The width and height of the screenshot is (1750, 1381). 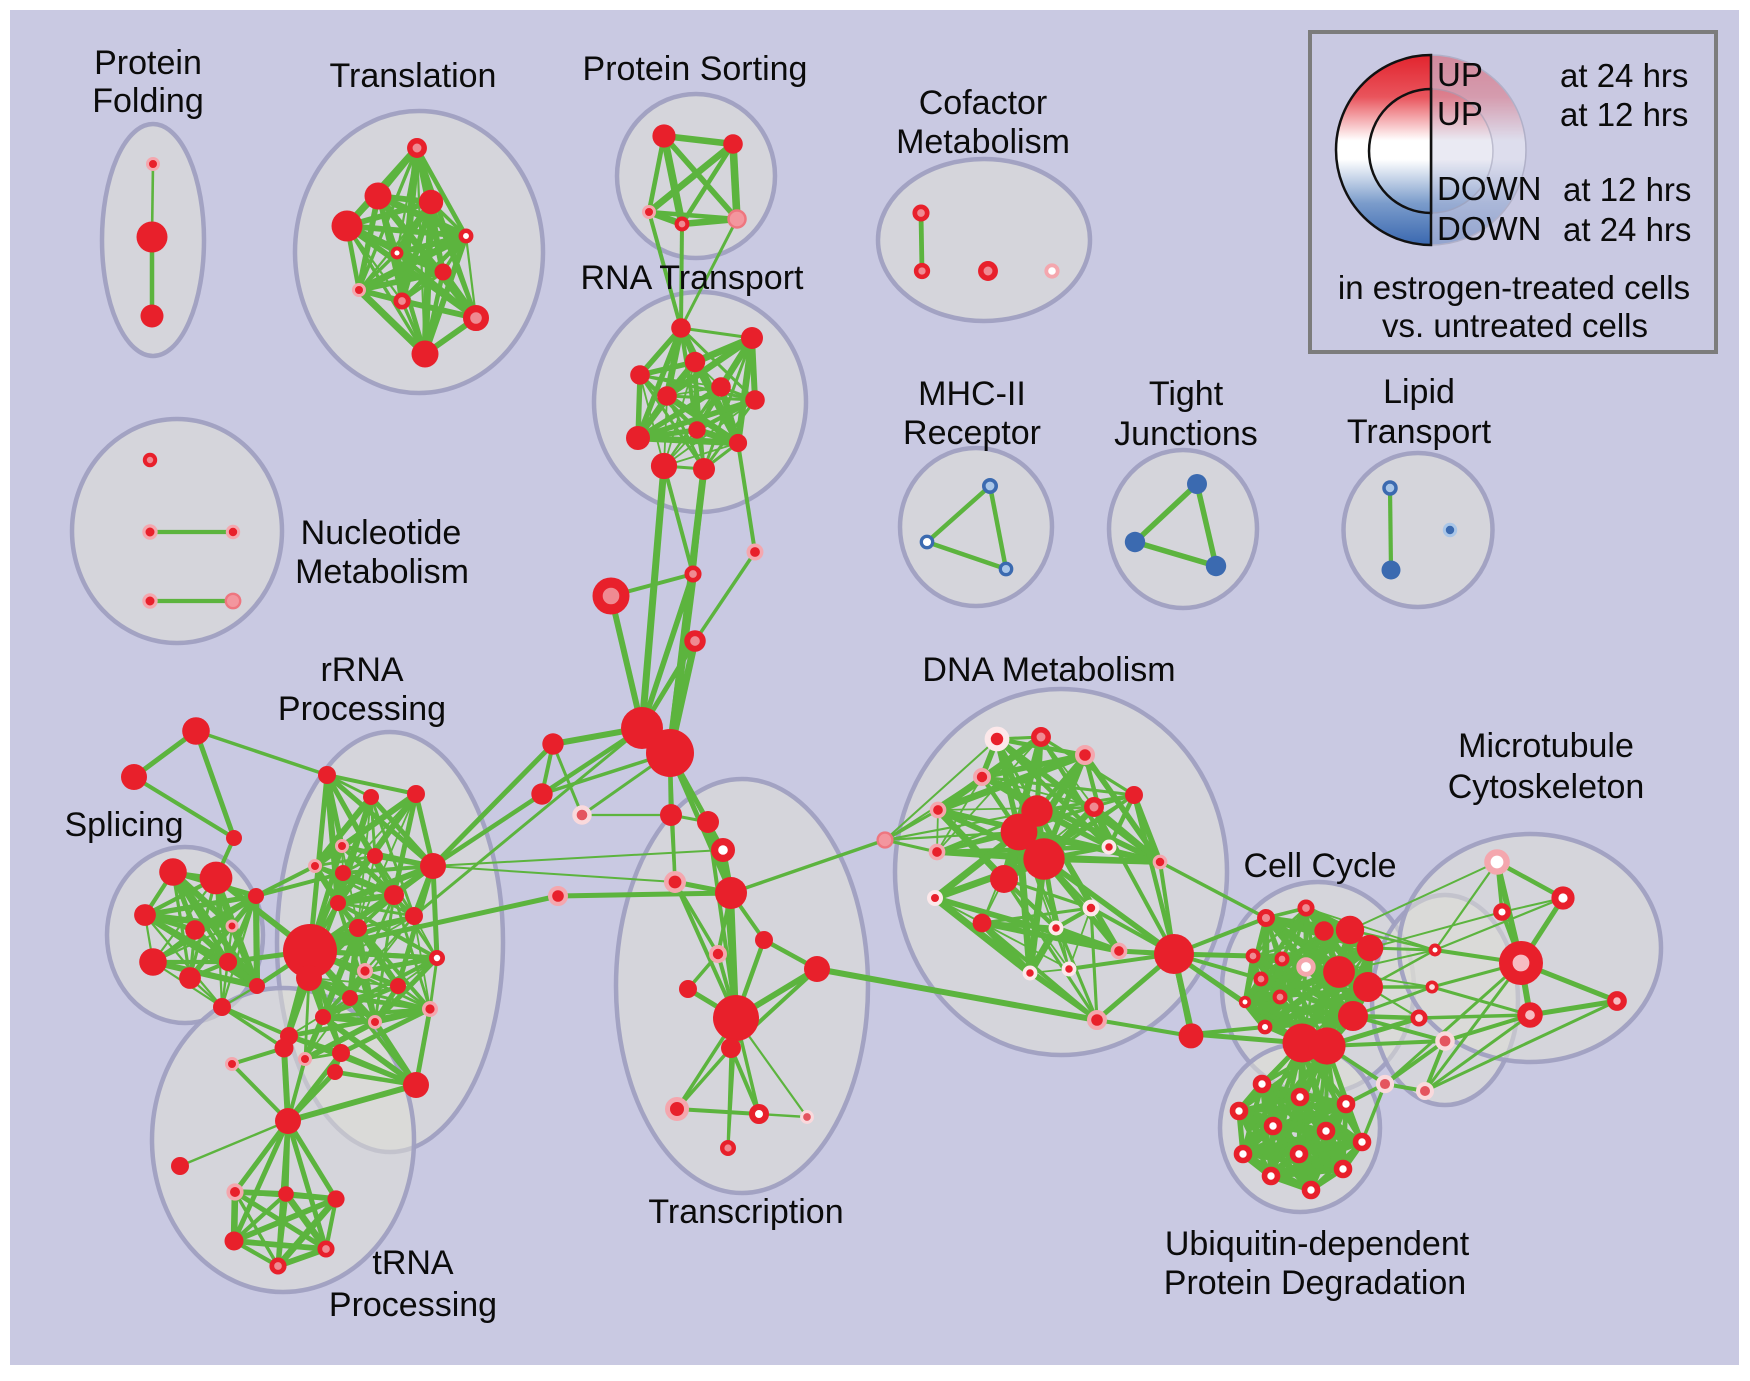 I want to click on svg-text: Cytoskeleton, so click(x=1546, y=787).